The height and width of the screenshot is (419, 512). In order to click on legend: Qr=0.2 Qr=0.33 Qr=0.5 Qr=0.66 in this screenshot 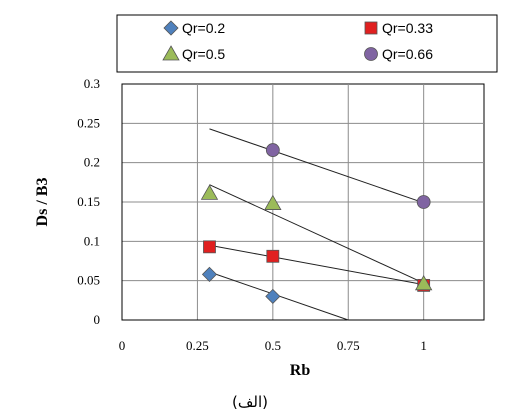, I will do `click(297, 41)`.